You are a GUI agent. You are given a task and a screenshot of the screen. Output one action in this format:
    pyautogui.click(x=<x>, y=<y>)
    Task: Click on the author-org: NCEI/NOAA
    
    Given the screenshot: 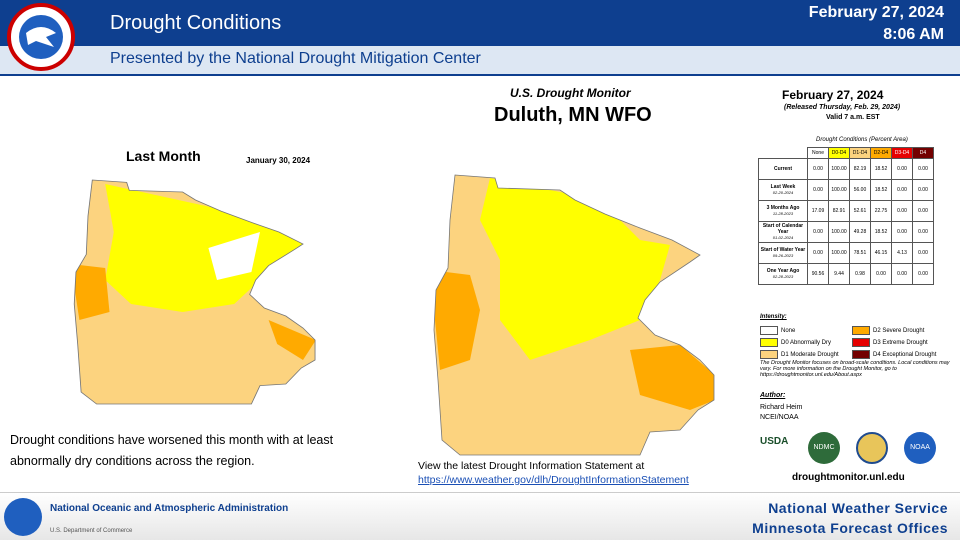 What is the action you would take?
    pyautogui.click(x=779, y=417)
    